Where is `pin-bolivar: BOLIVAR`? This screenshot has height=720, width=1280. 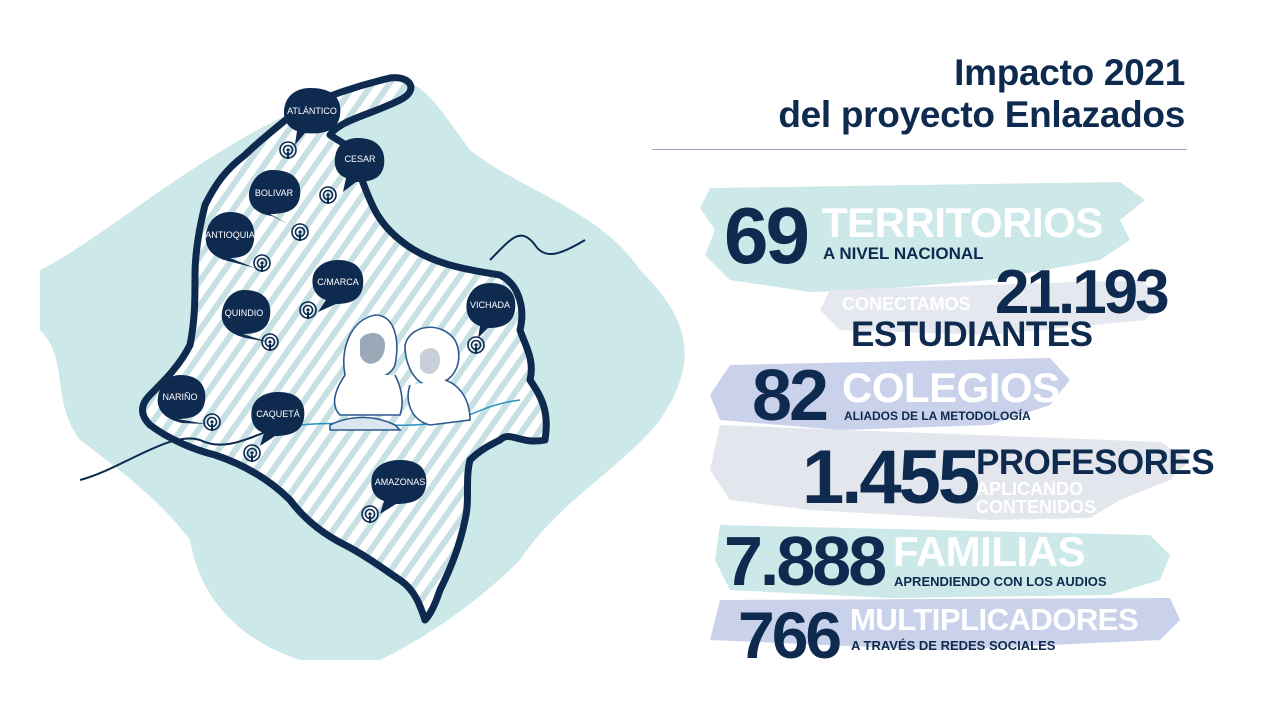
pin-bolivar: BOLIVAR is located at coordinates (278, 206).